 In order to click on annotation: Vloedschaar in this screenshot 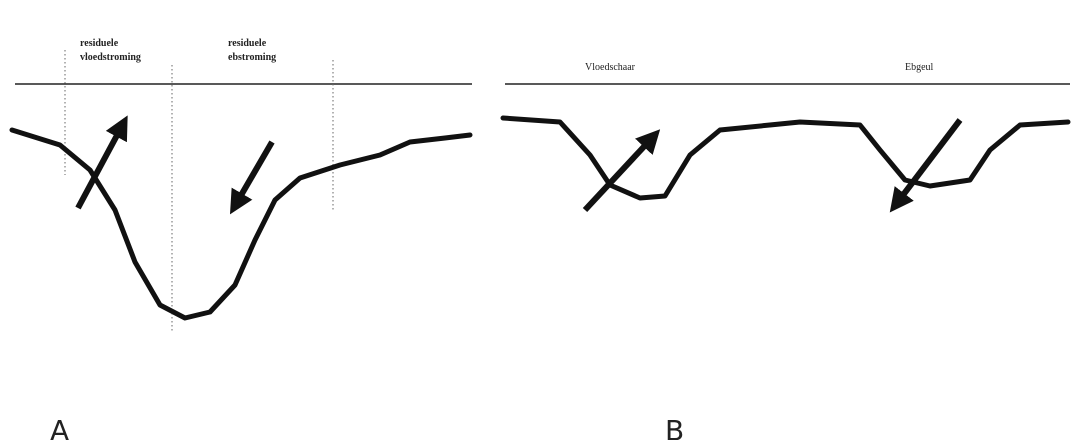, I will do `click(610, 67)`.